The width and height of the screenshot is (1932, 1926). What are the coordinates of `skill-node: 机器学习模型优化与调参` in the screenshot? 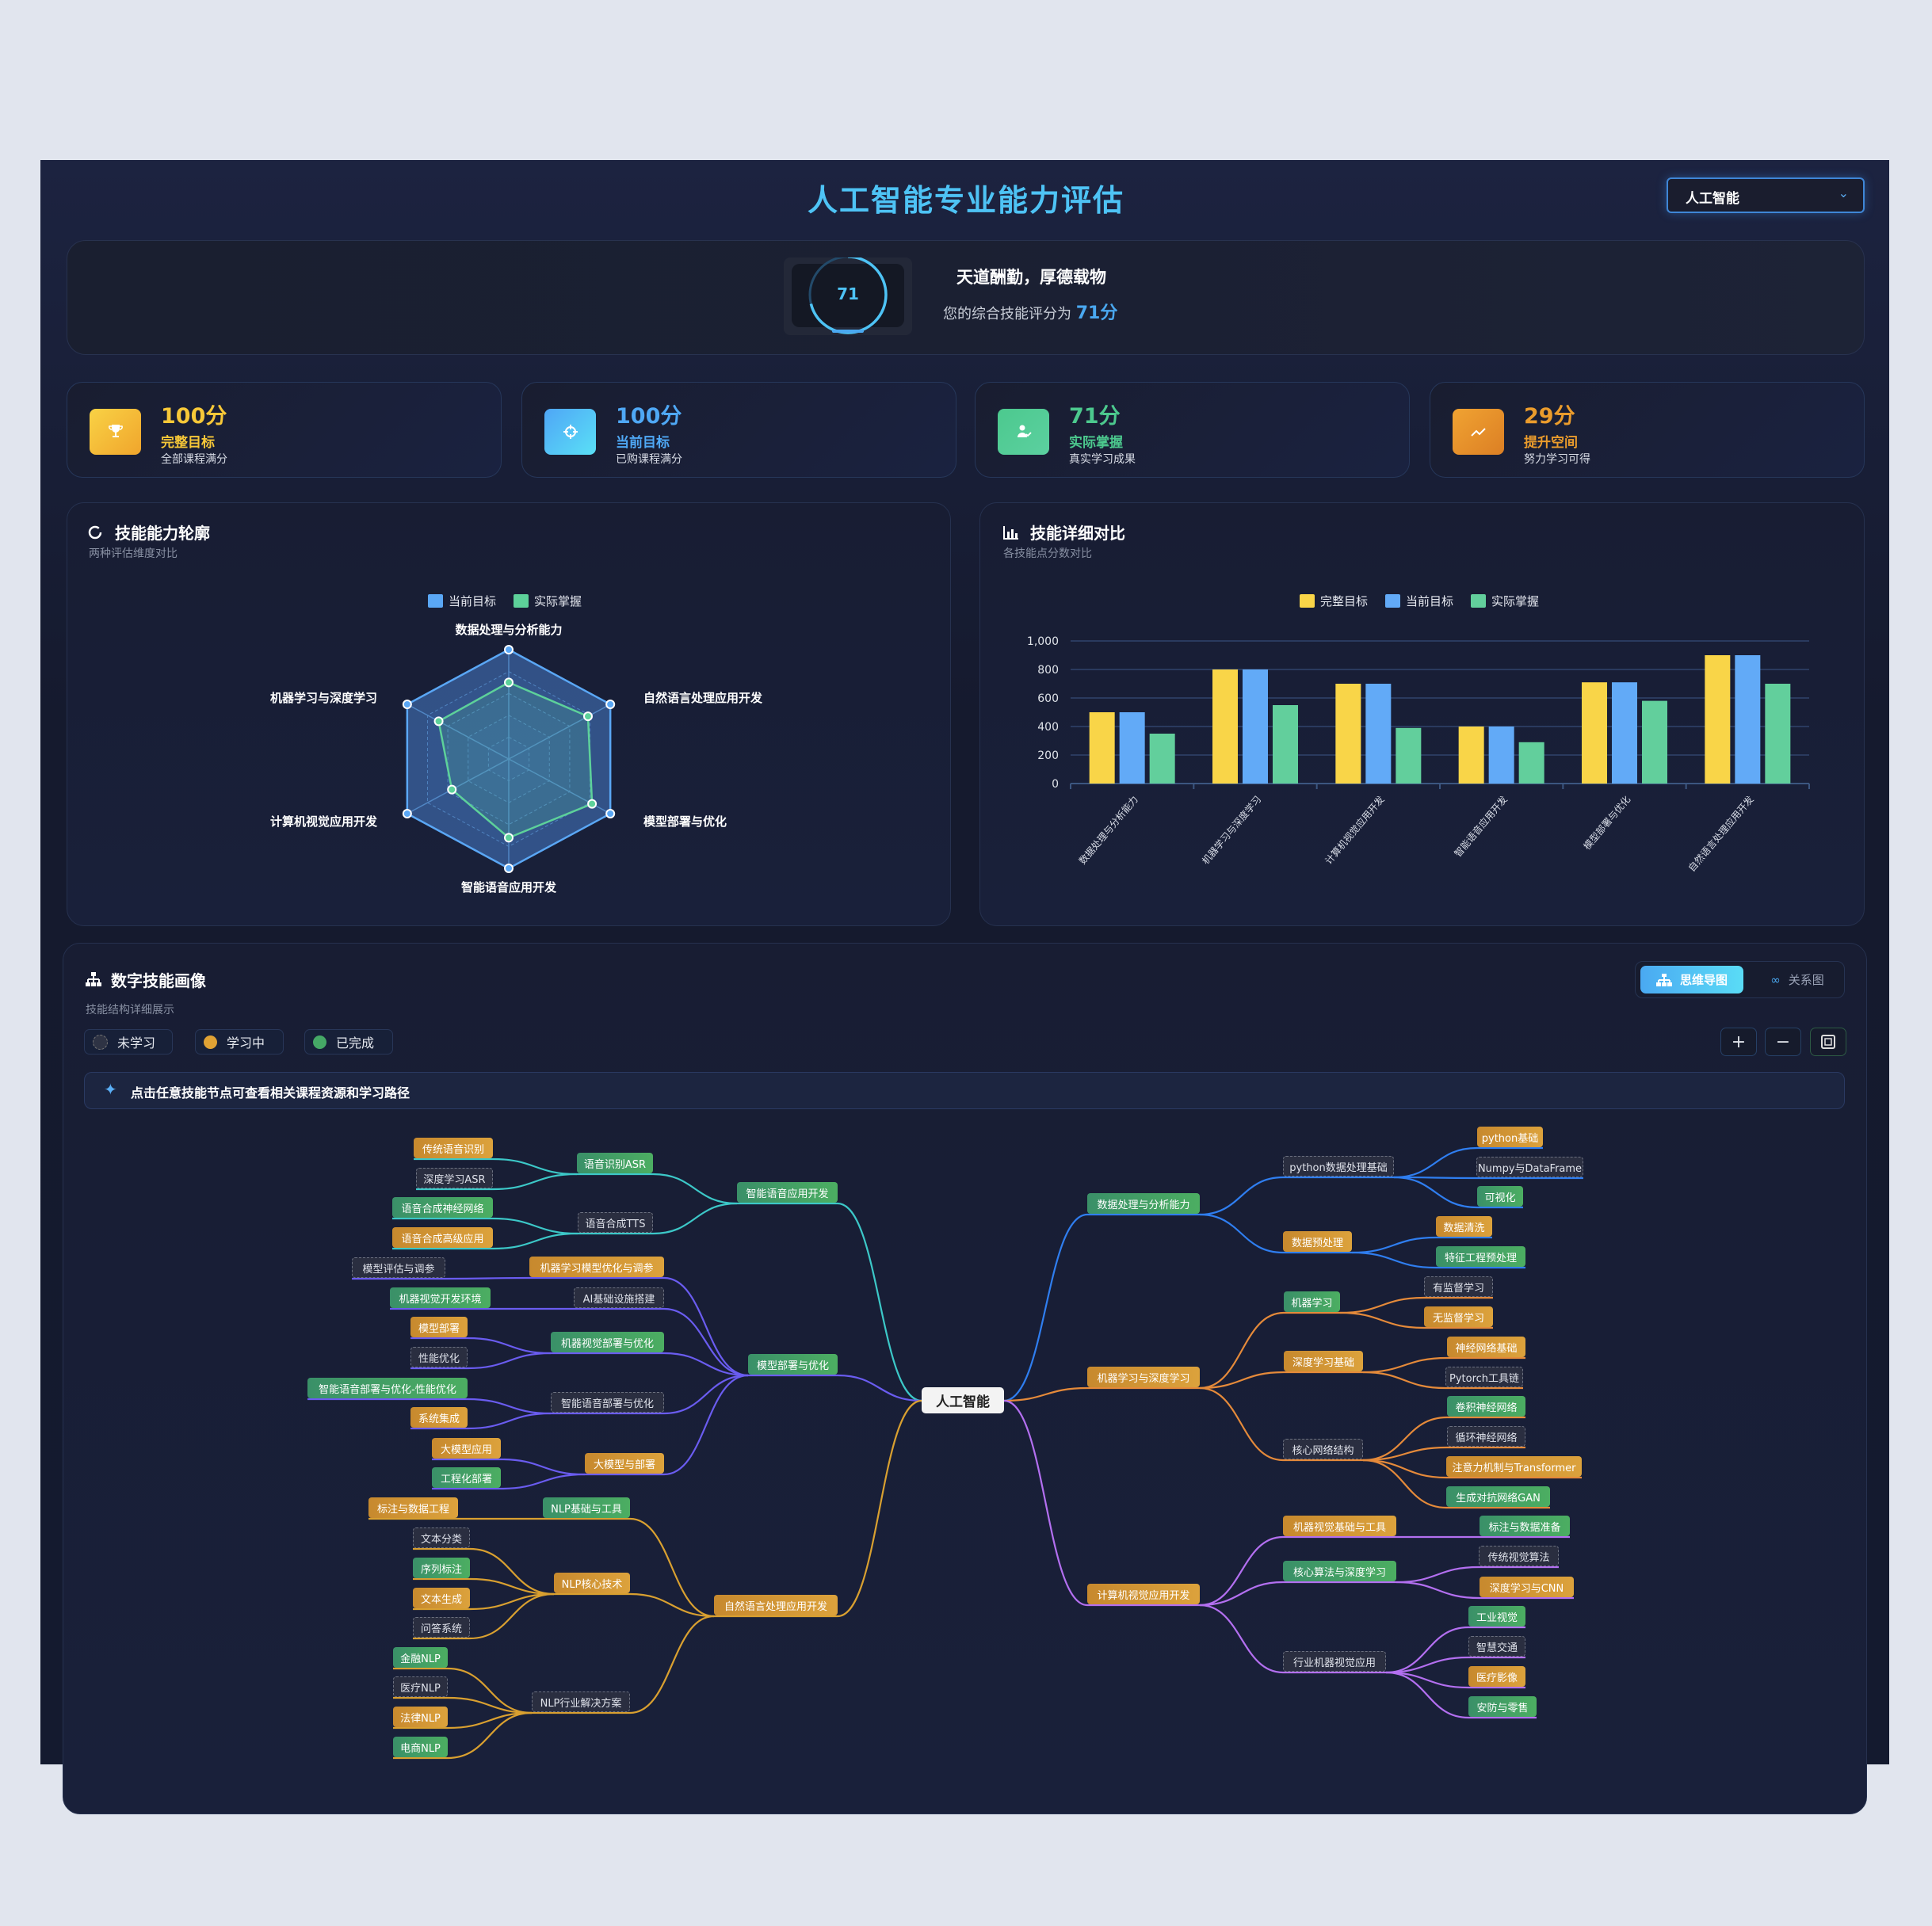 It's located at (596, 1267).